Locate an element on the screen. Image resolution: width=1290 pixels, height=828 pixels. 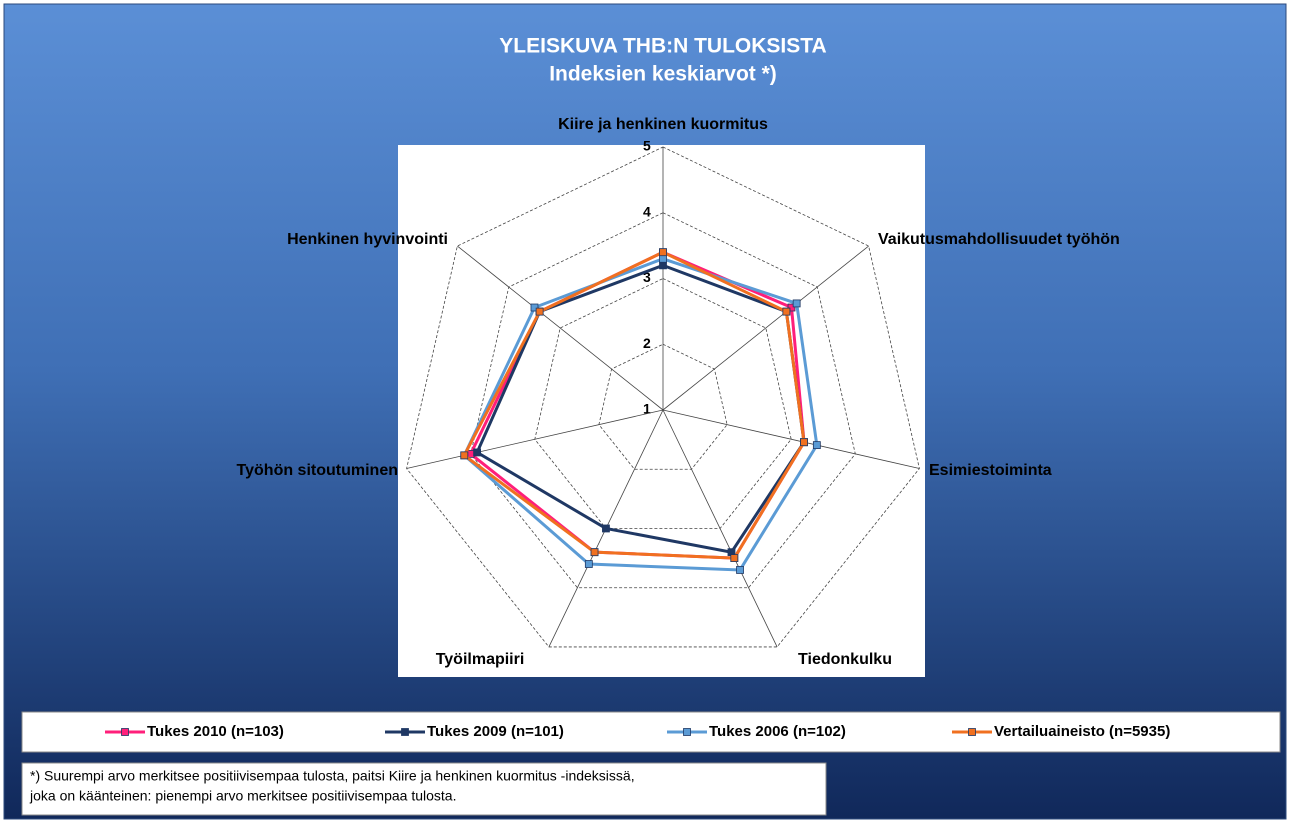
legend-box is located at coordinates (651, 732).